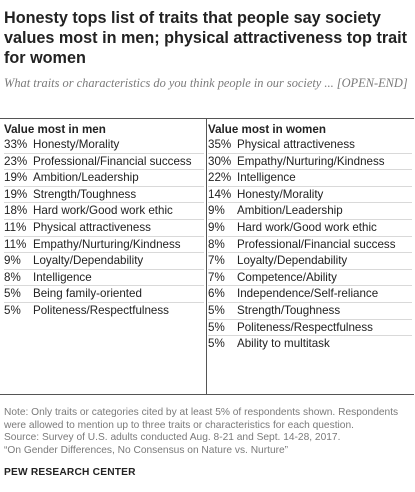 This screenshot has height=492, width=415. What do you see at coordinates (267, 129) in the screenshot?
I see `women-column-header: Value most in women` at bounding box center [267, 129].